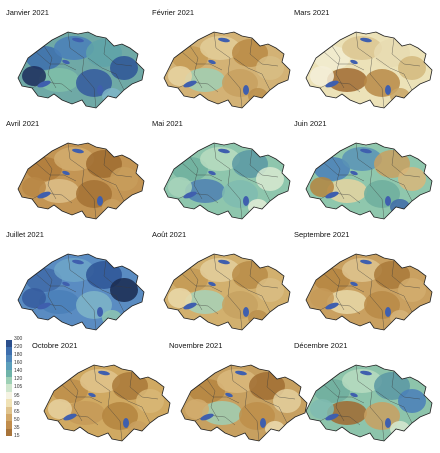 Image resolution: width=440 pixels, height=453 pixels. I want to click on legend-labels: 300 220 180 160 140 120 105 95 80 65 50 35 15, so click(18, 388).